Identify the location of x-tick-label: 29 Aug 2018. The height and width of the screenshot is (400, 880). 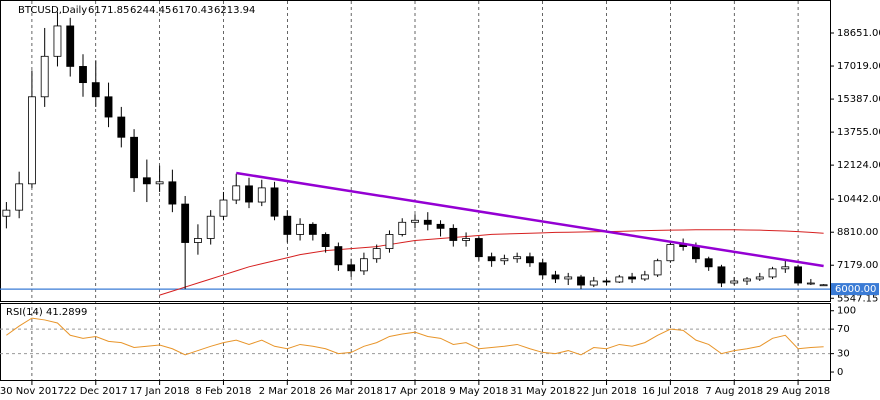
(798, 391).